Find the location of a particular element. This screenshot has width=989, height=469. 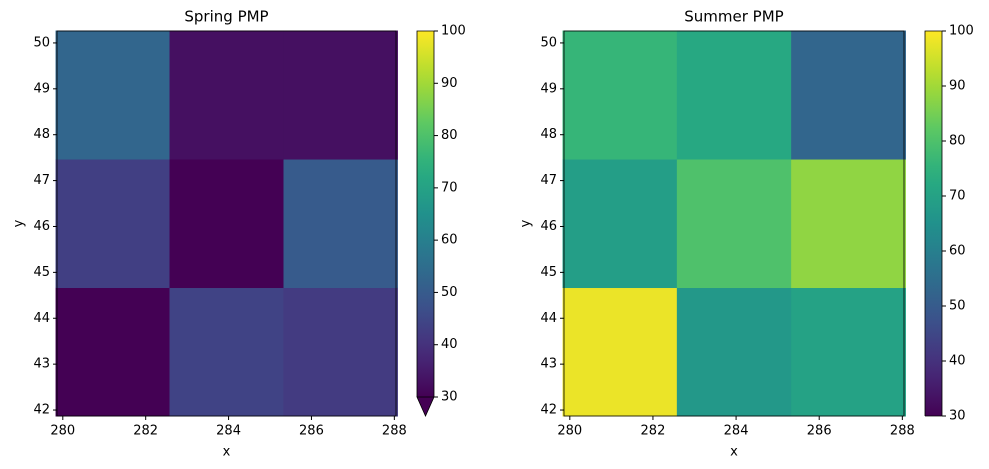

colorbar-frame is located at coordinates (425, 213).